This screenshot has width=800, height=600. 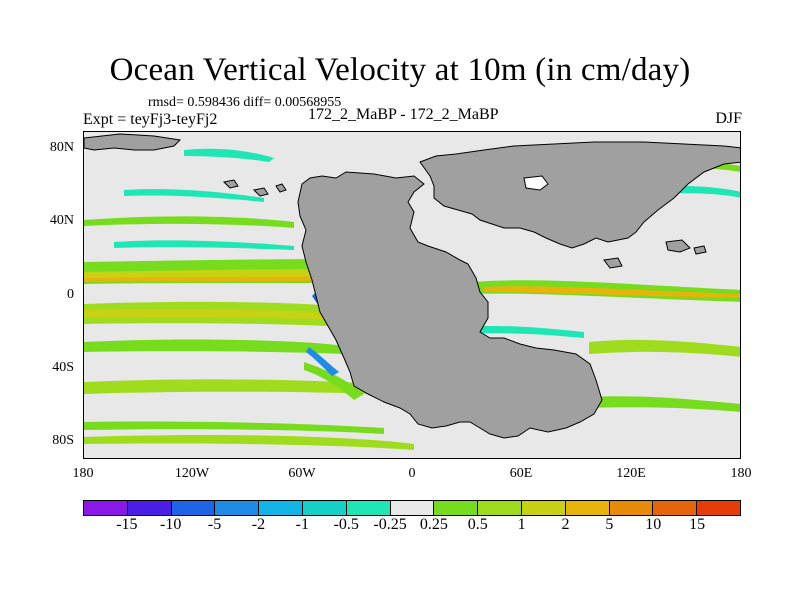 What do you see at coordinates (403, 114) in the screenshot?
I see `center-label: 172_2_MaBP - 172_2_MaBP` at bounding box center [403, 114].